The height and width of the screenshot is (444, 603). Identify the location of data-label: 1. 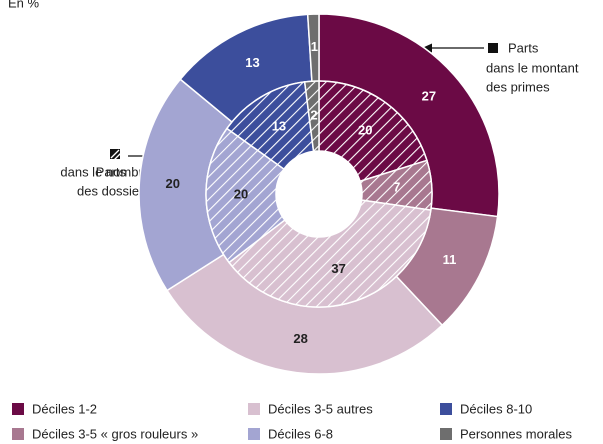
(314, 46).